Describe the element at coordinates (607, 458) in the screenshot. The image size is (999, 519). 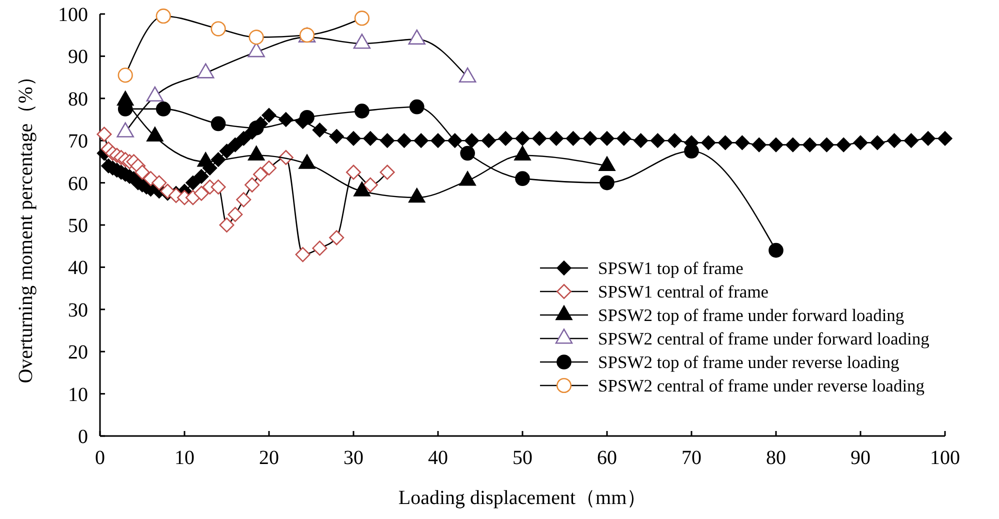
I see `x-tick-label: 60` at that location.